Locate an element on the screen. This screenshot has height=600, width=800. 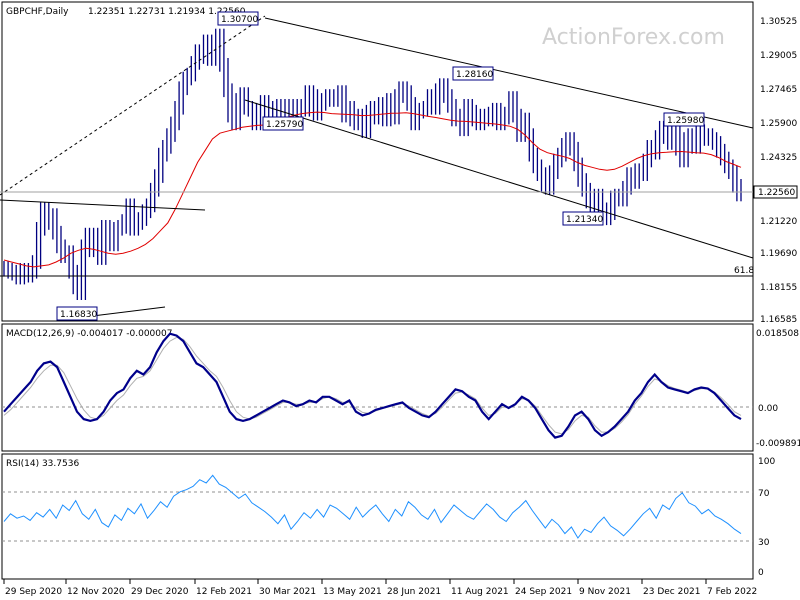
x-tick-label: 9 Nov 2021 is located at coordinates (605, 592).